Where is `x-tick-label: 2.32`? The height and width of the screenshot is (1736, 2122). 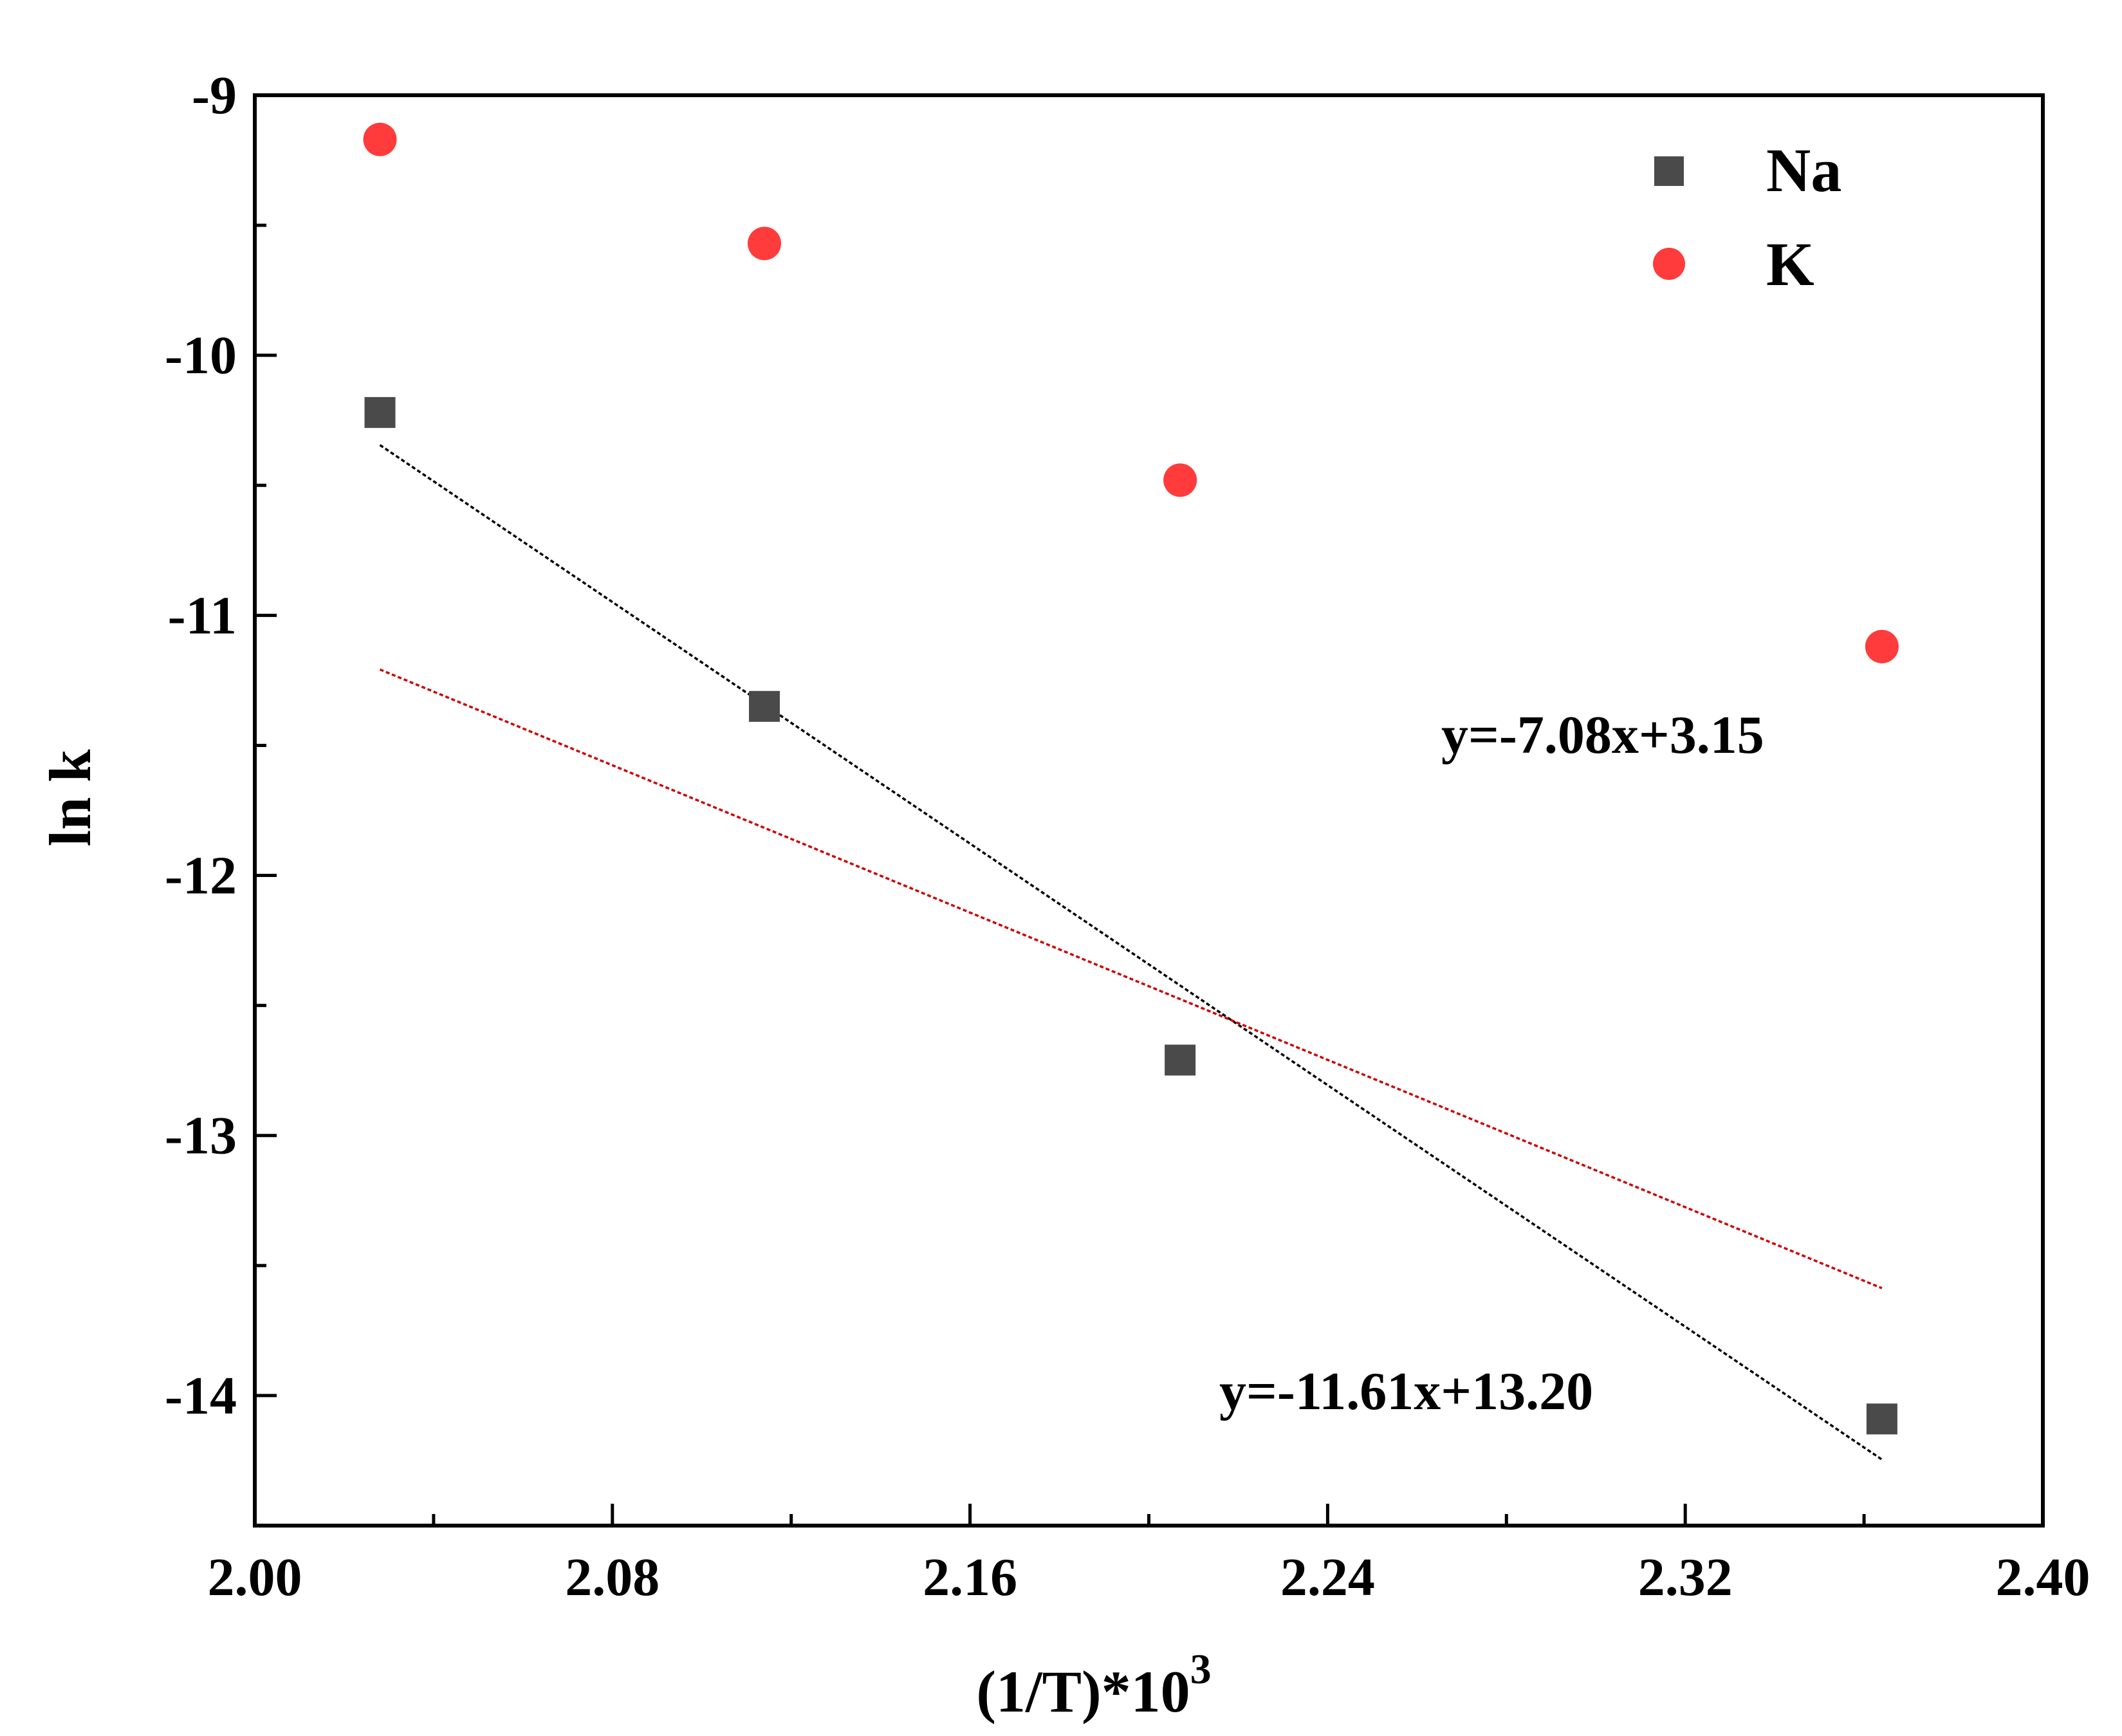 x-tick-label: 2.32 is located at coordinates (1686, 1577).